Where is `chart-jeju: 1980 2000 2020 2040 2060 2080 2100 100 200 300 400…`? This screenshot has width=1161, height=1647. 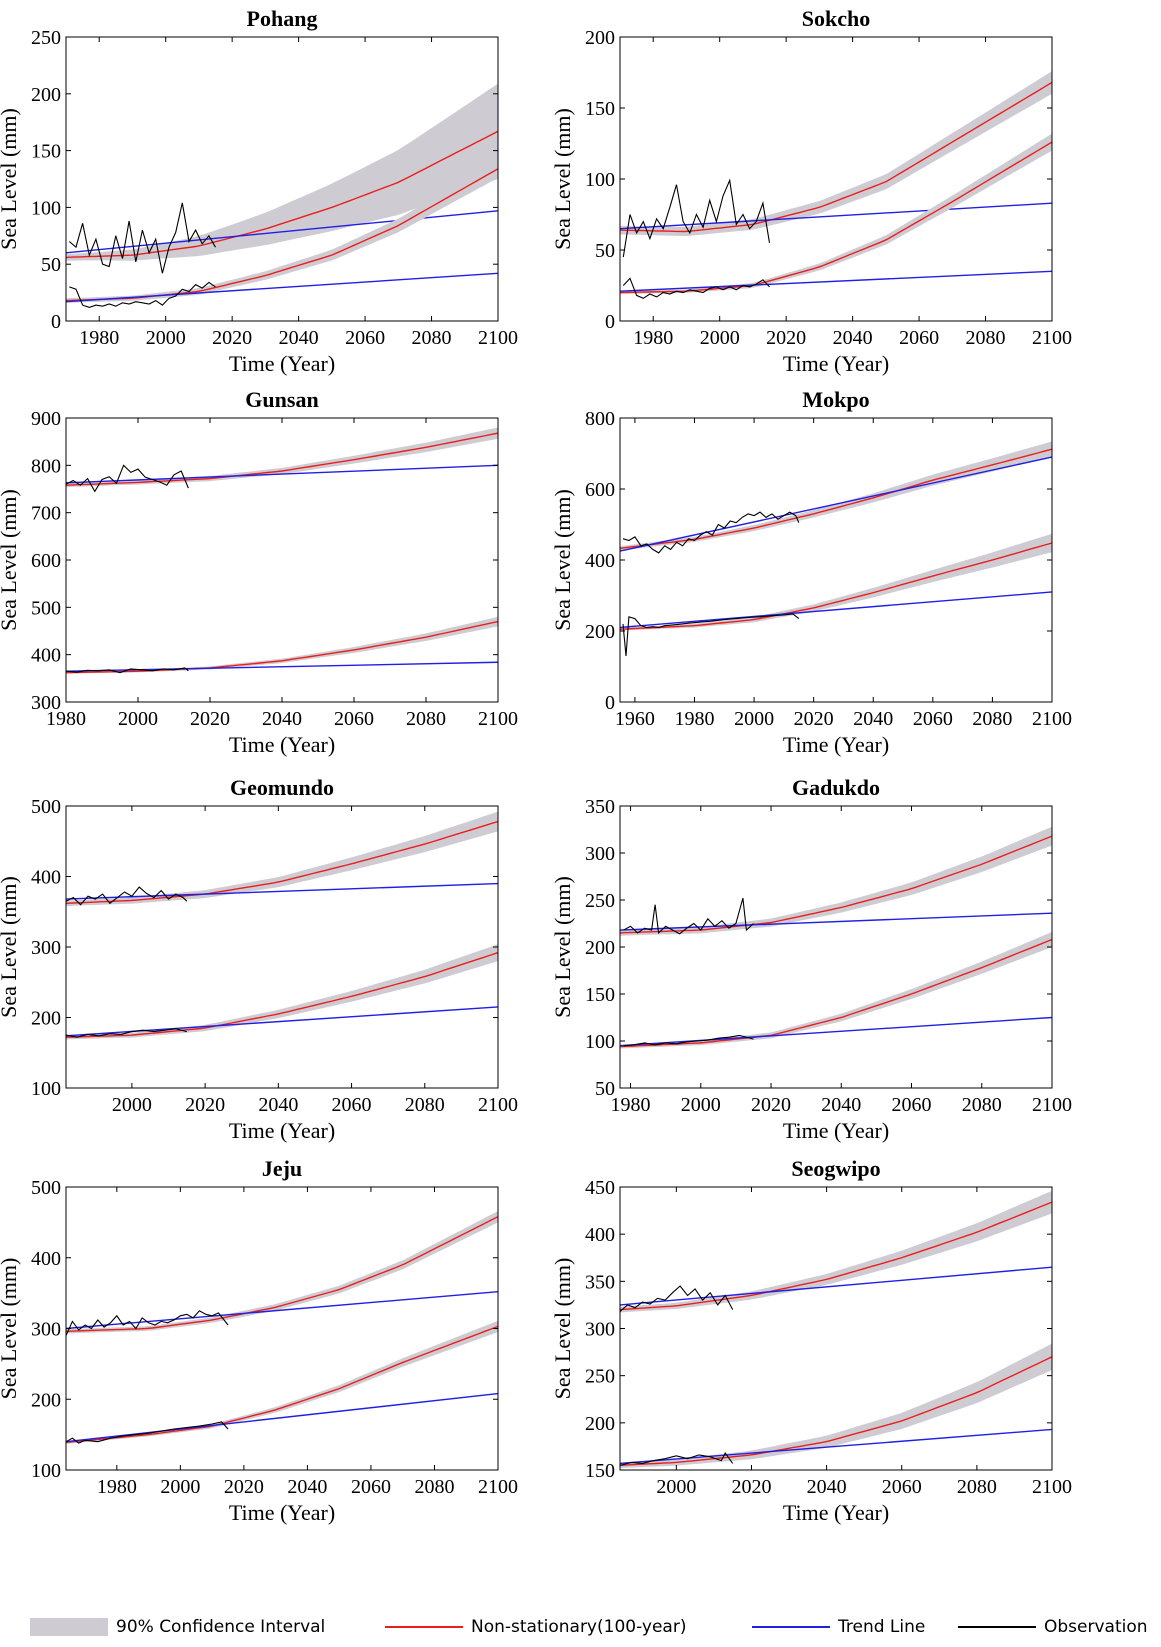
chart-jeju: 1980 2000 2020 2040 2060 2080 2100 100 200 300 400… is located at coordinates (259, 1340).